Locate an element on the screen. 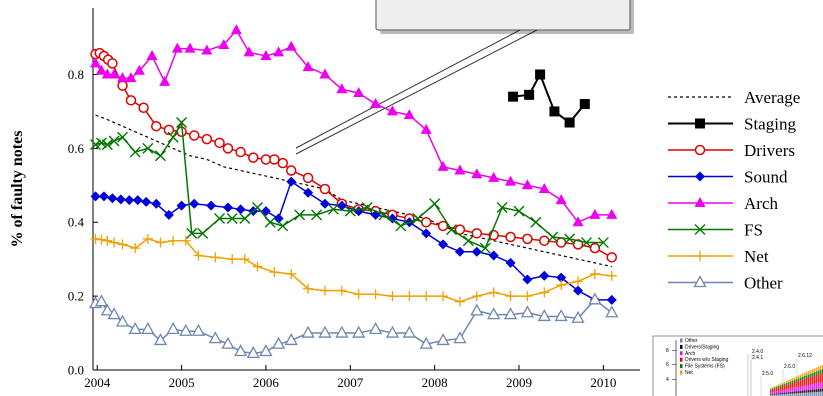 The image size is (823, 396). x-tick-label: 2009 is located at coordinates (519, 382).